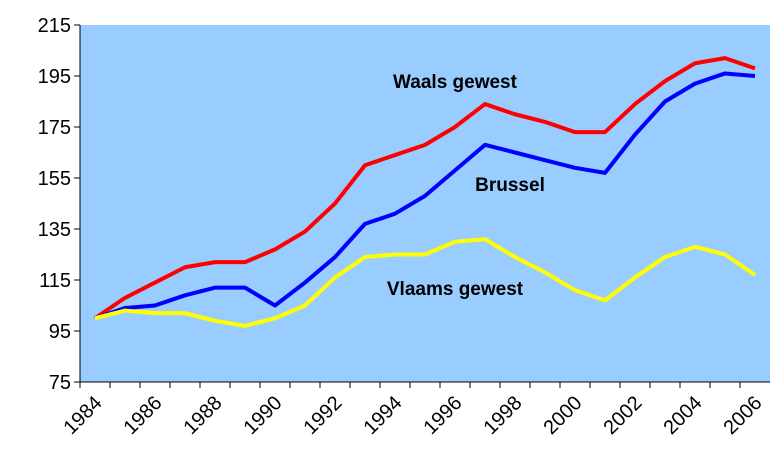  Describe the element at coordinates (383, 415) in the screenshot. I see `x-tick-label: 1994` at that location.